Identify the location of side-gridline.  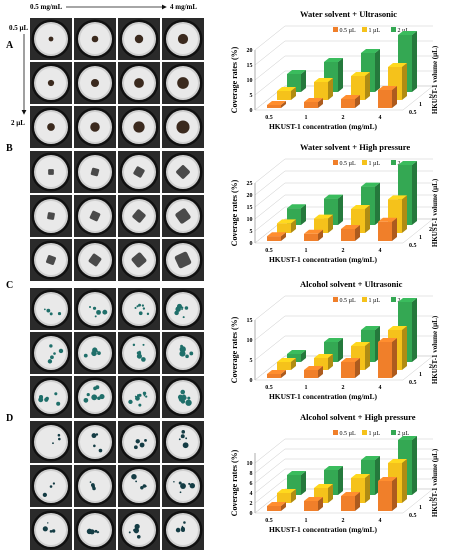
(270, 481).